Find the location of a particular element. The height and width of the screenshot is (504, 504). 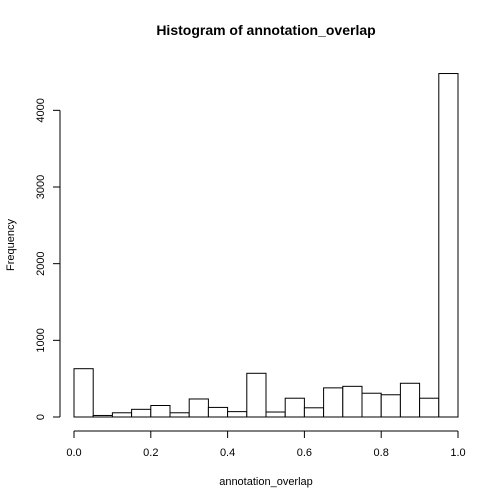

x-tick-label-0: 0.0 is located at coordinates (73, 453).